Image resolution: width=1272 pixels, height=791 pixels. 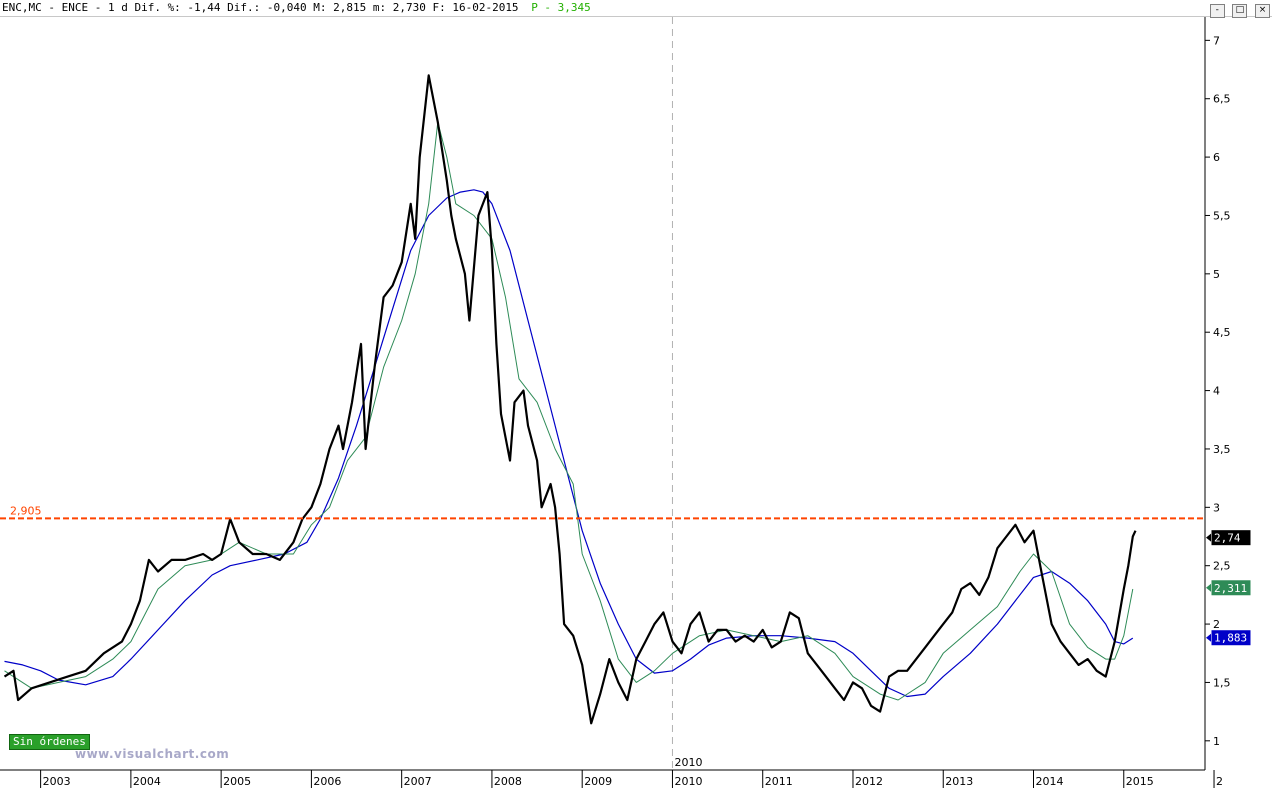 I want to click on y-tick-label: 6,5, so click(x=1222, y=99).